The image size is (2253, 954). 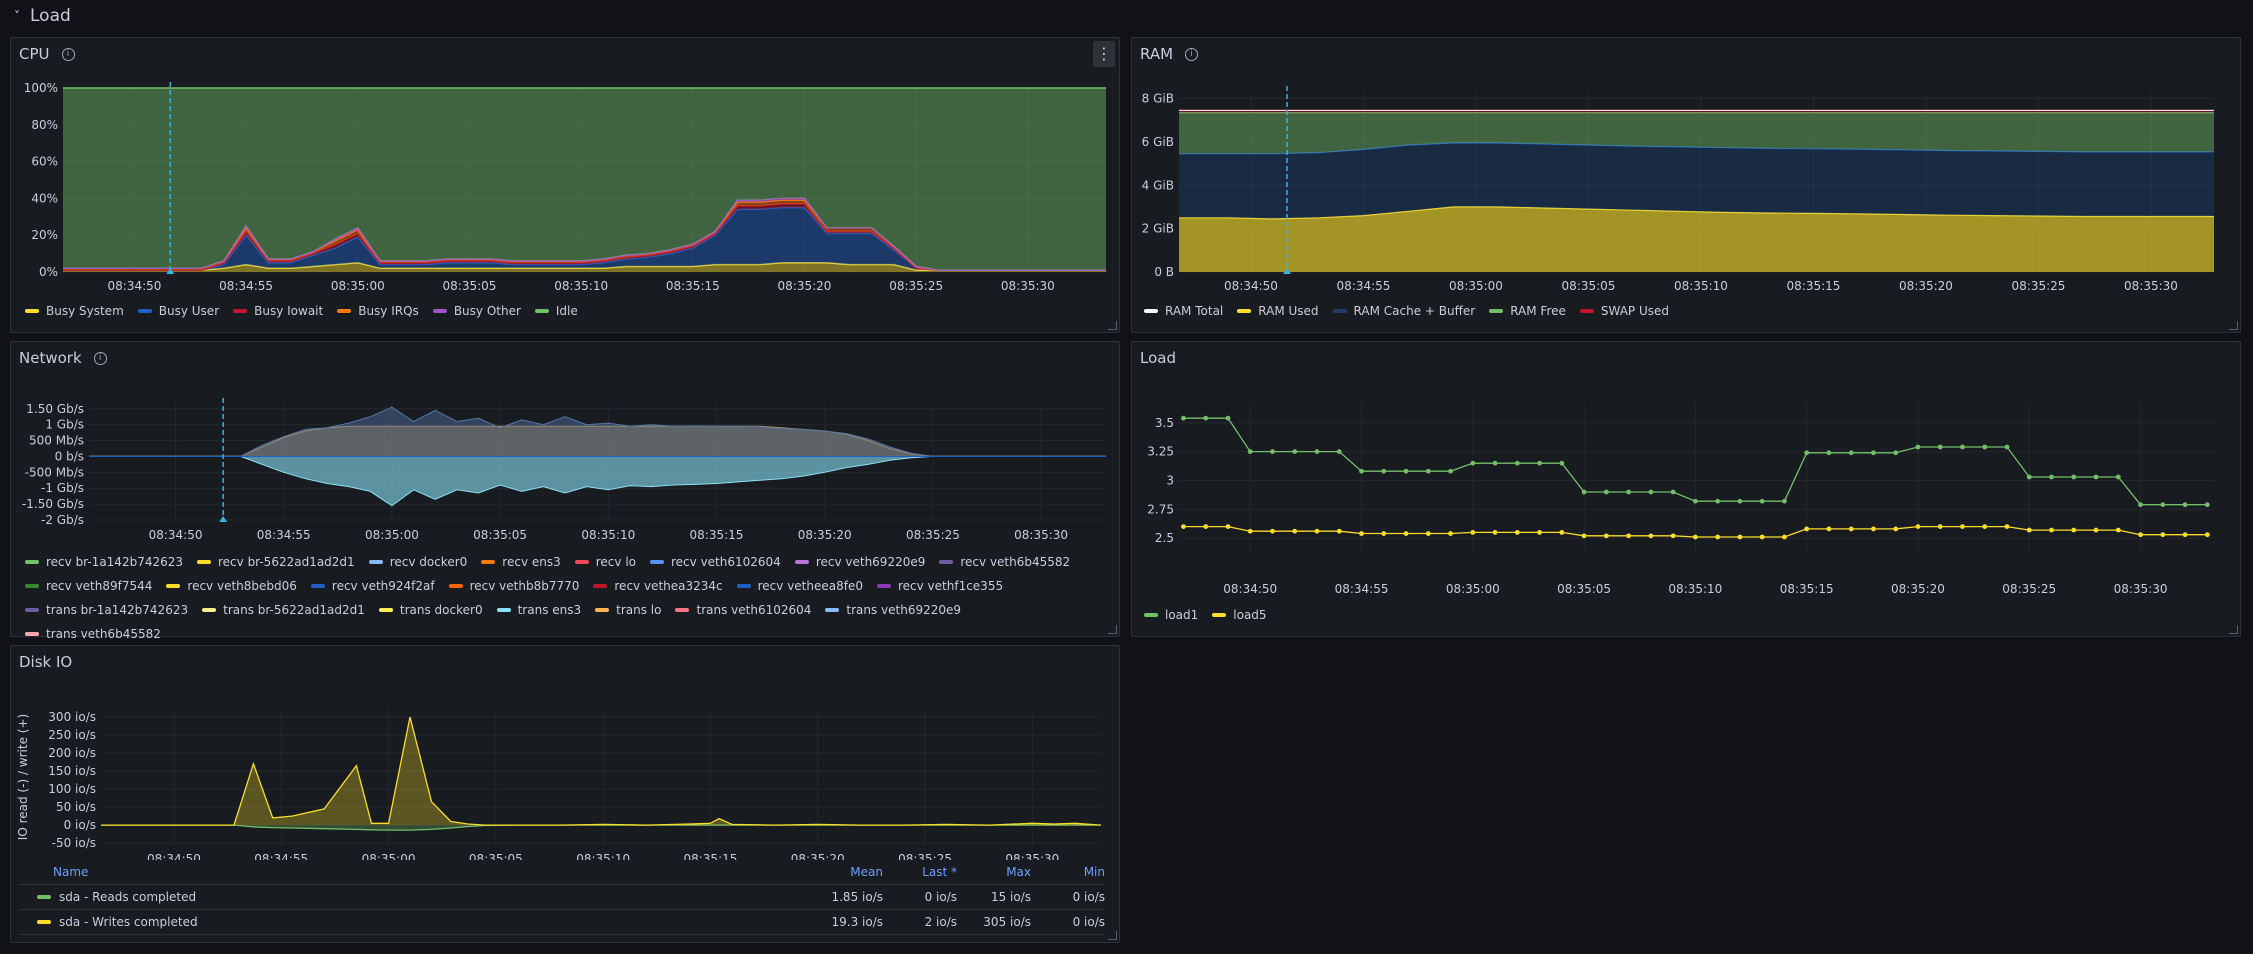 What do you see at coordinates (715, 562) in the screenshot?
I see `legend-item: recv veth6102604` at bounding box center [715, 562].